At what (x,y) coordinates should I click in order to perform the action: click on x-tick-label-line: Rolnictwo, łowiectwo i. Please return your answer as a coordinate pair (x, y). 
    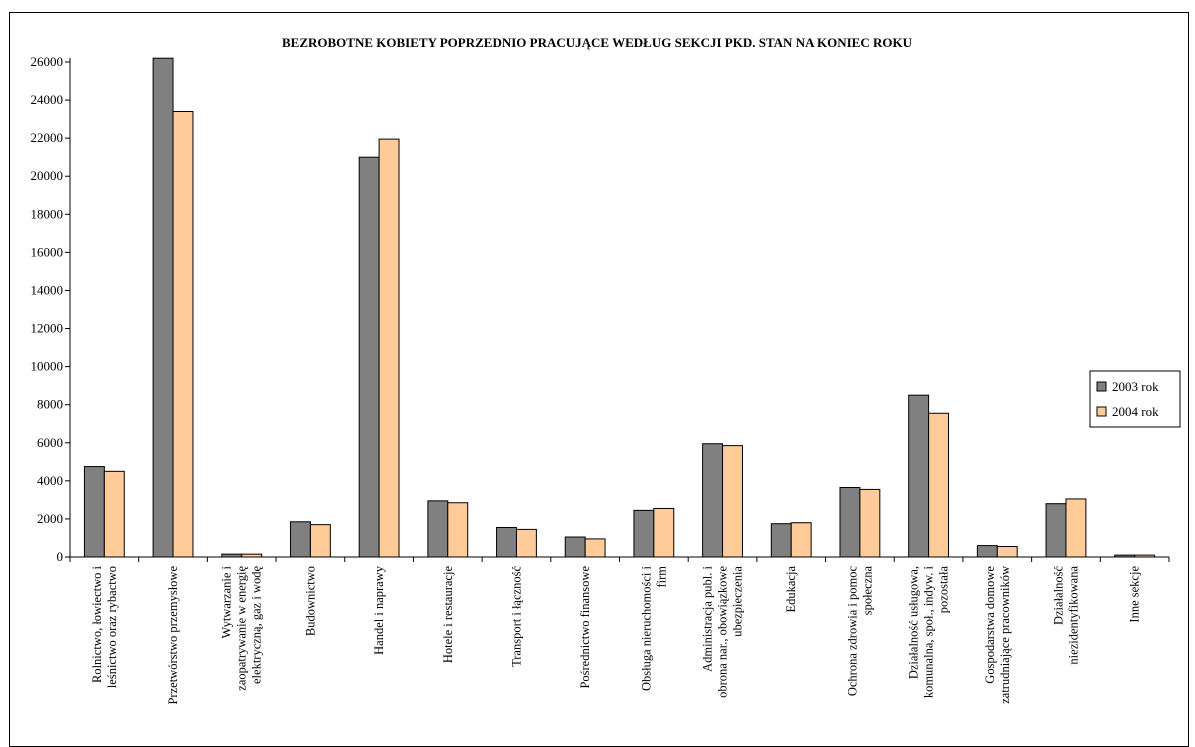
    Looking at the image, I should click on (97, 624).